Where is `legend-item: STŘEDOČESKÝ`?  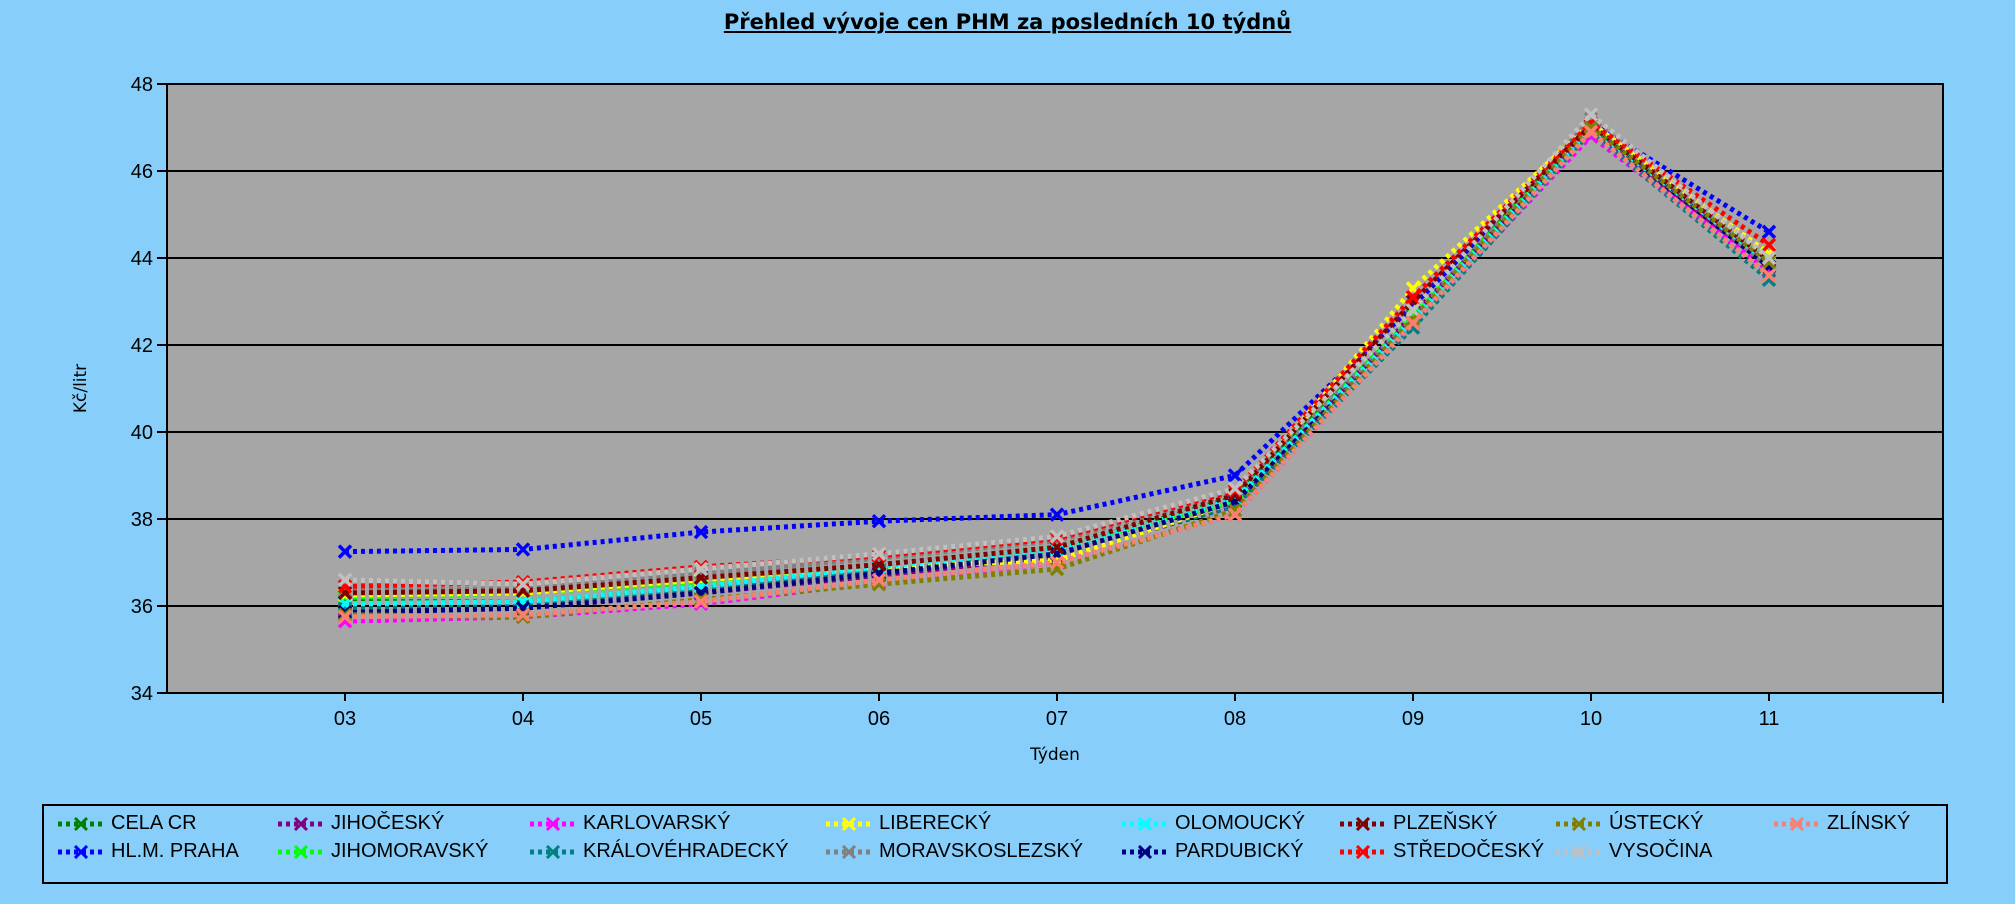
legend-item: STŘEDOČESKÝ is located at coordinates (1441, 851).